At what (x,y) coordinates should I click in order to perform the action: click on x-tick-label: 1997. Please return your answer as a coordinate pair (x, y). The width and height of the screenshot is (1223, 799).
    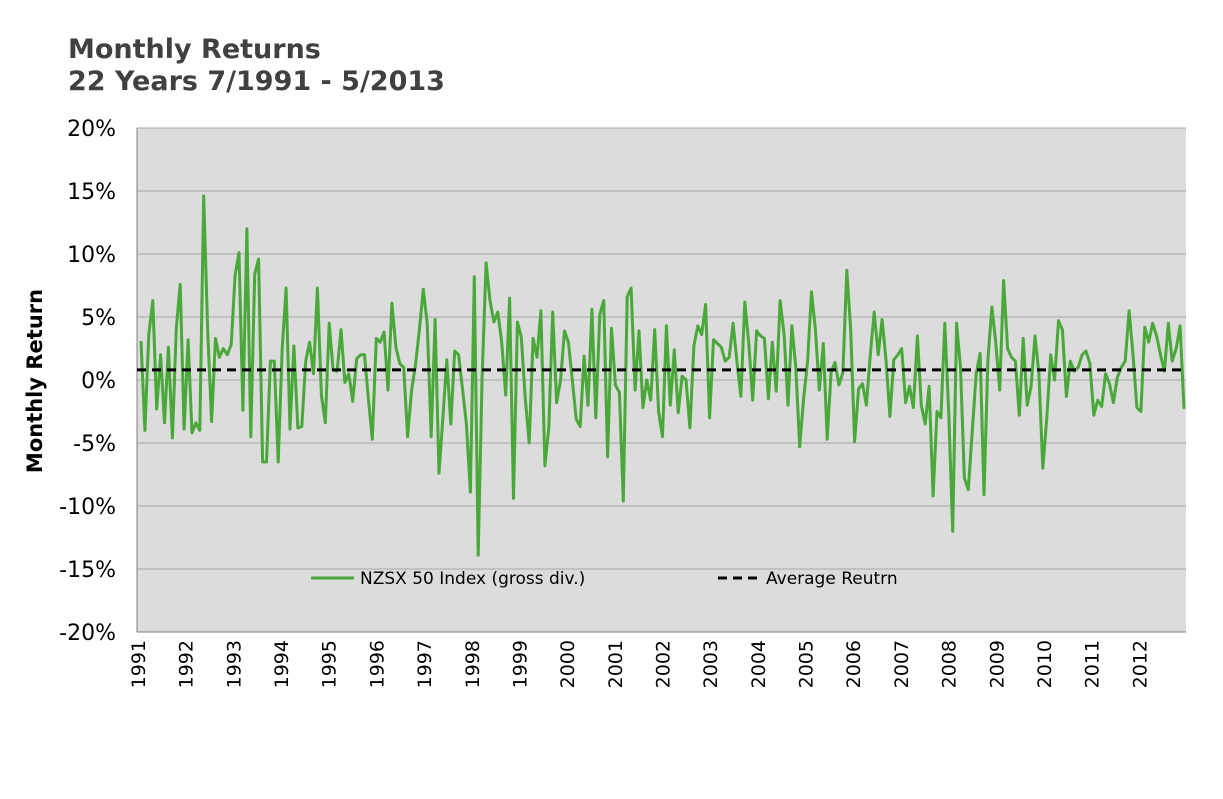
    Looking at the image, I should click on (425, 664).